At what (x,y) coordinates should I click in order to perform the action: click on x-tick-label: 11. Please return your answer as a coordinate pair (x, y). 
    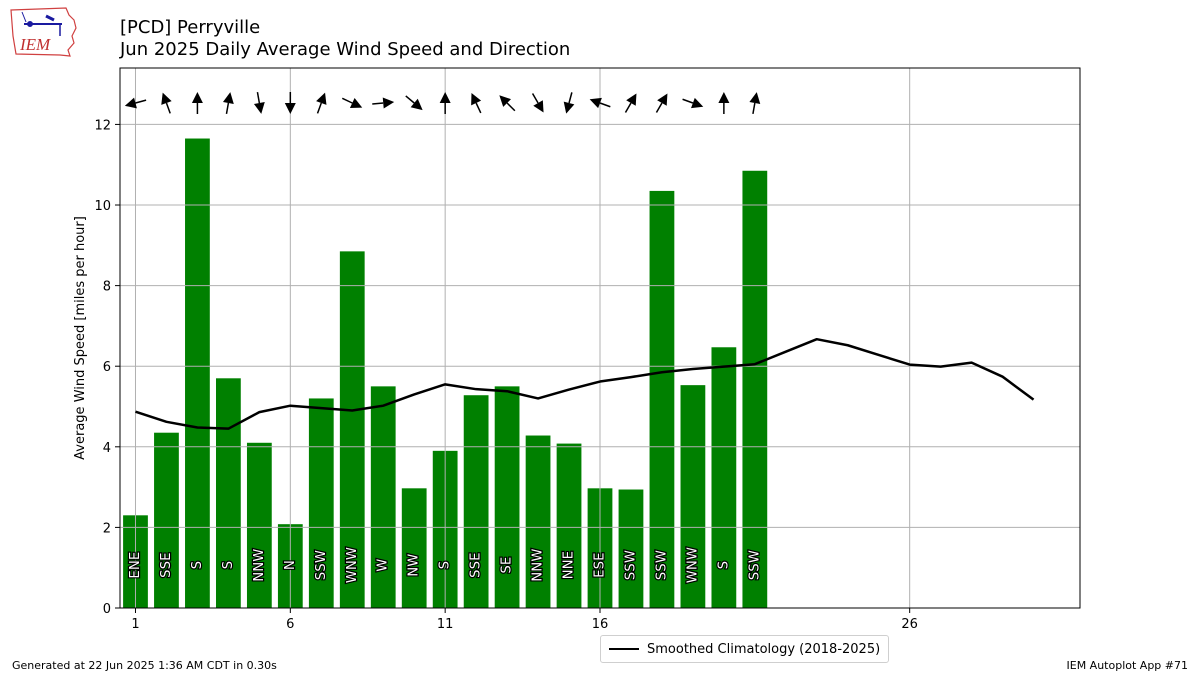
    Looking at the image, I should click on (445, 624).